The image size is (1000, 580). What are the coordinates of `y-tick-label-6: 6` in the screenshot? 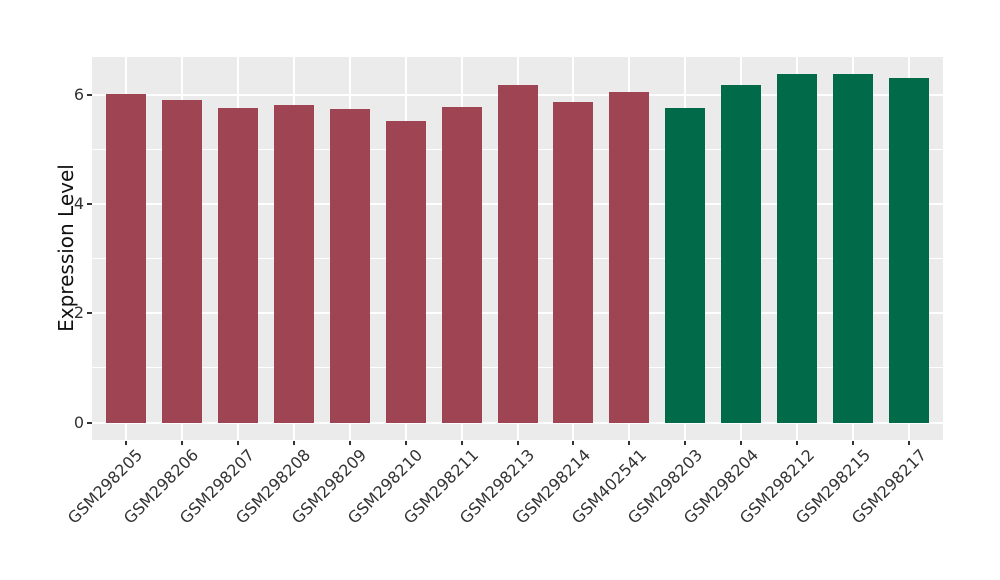 It's located at (78, 94).